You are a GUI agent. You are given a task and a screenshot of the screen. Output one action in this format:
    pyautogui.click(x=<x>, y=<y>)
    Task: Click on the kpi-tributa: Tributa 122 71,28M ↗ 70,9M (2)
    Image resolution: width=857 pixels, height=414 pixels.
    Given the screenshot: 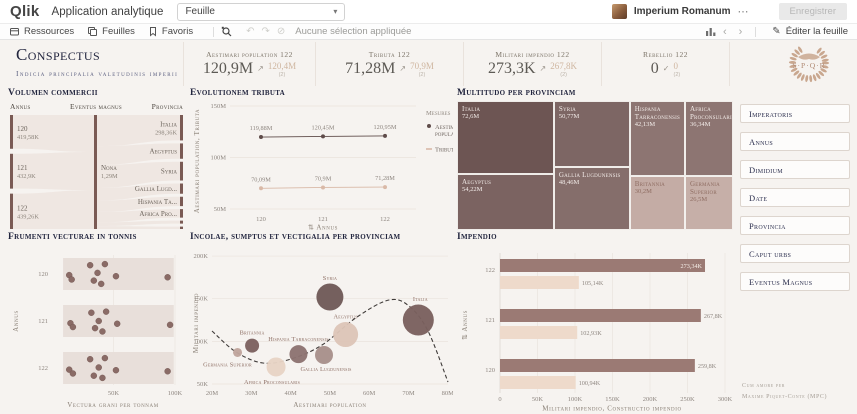 What is the action you would take?
    pyautogui.click(x=389, y=64)
    